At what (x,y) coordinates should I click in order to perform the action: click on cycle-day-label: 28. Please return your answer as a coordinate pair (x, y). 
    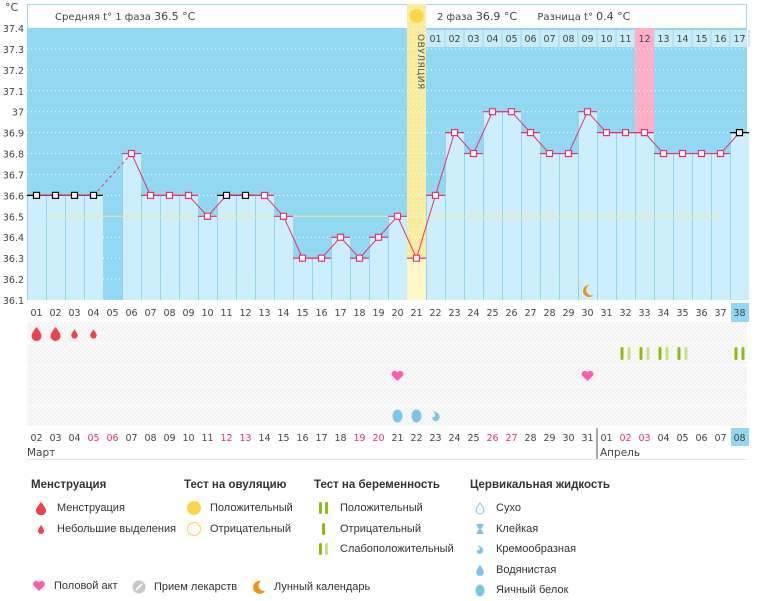
    Looking at the image, I should click on (549, 313).